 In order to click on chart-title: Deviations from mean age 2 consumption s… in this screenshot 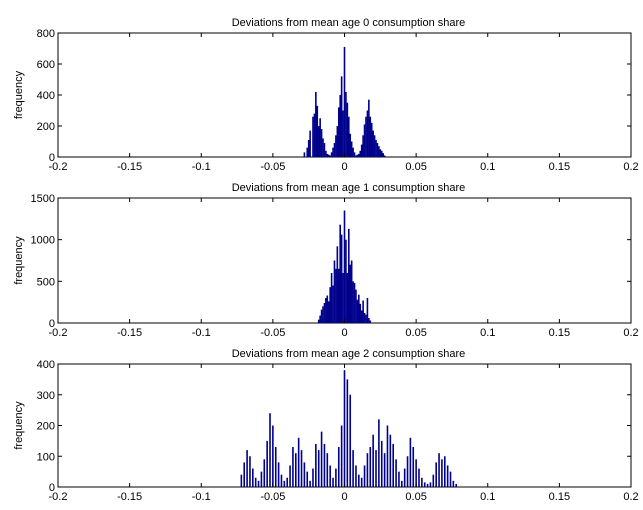, I will do `click(349, 354)`.